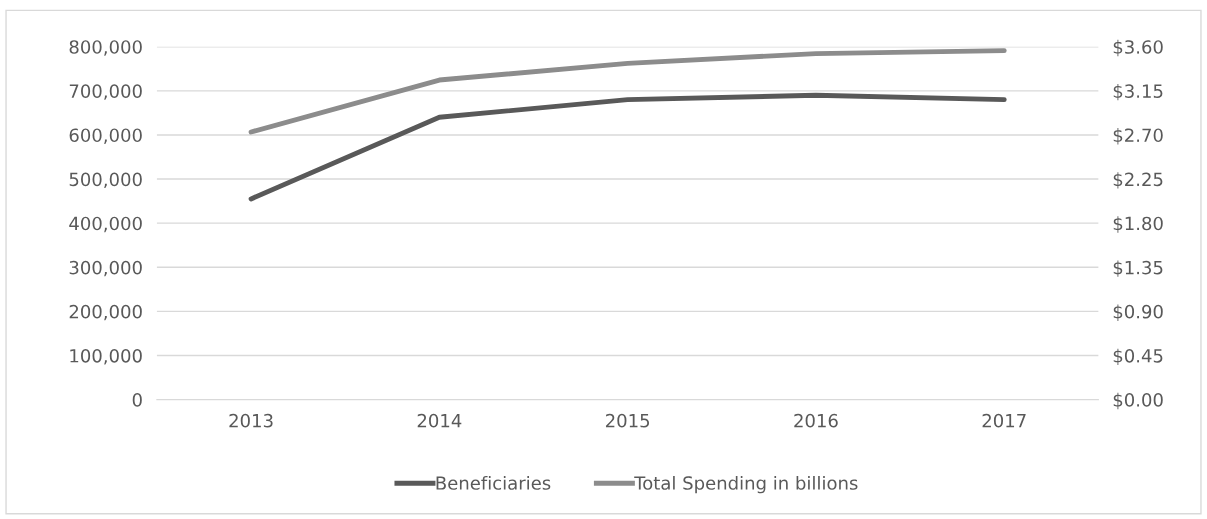 This screenshot has width=1207, height=519. I want to click on y2-tick-label: $0.90, so click(1138, 312).